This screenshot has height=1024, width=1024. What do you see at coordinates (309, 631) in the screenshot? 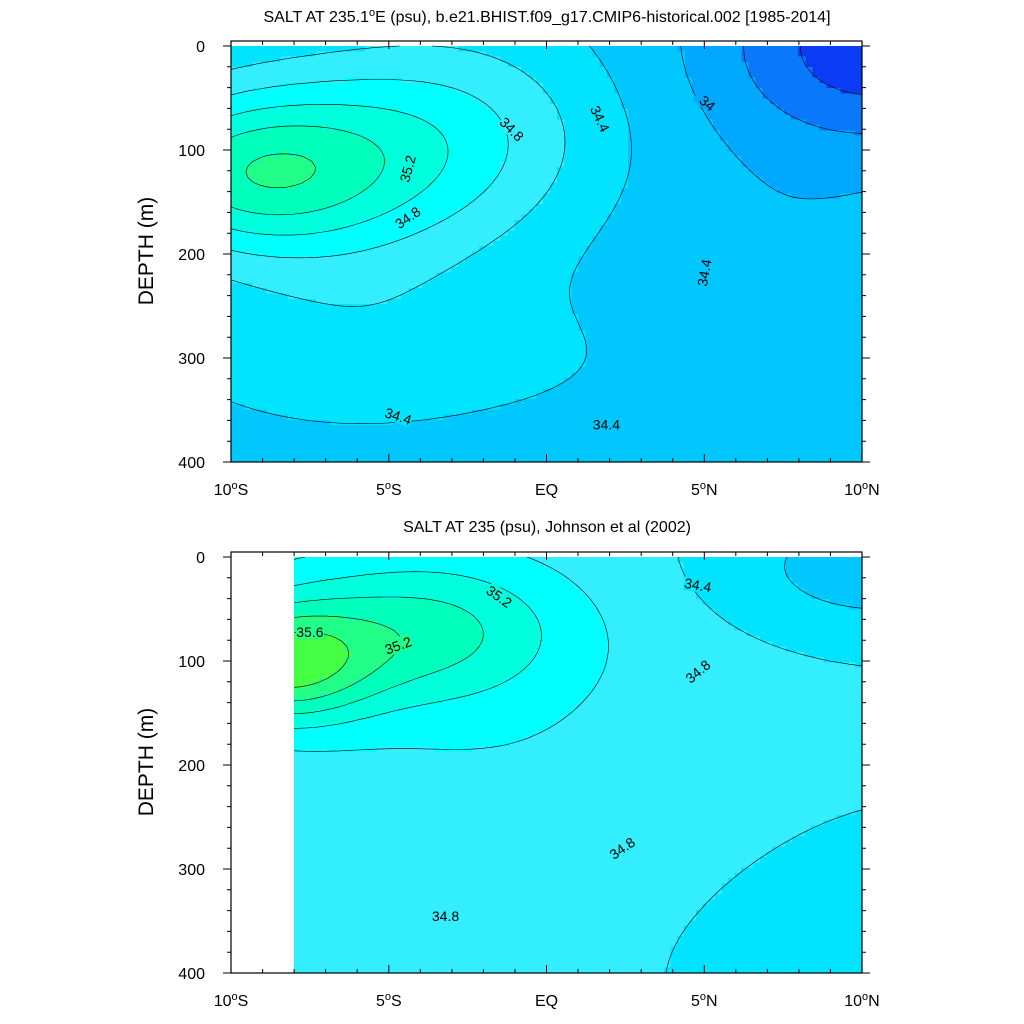
I see `contour-label: 35.6` at bounding box center [309, 631].